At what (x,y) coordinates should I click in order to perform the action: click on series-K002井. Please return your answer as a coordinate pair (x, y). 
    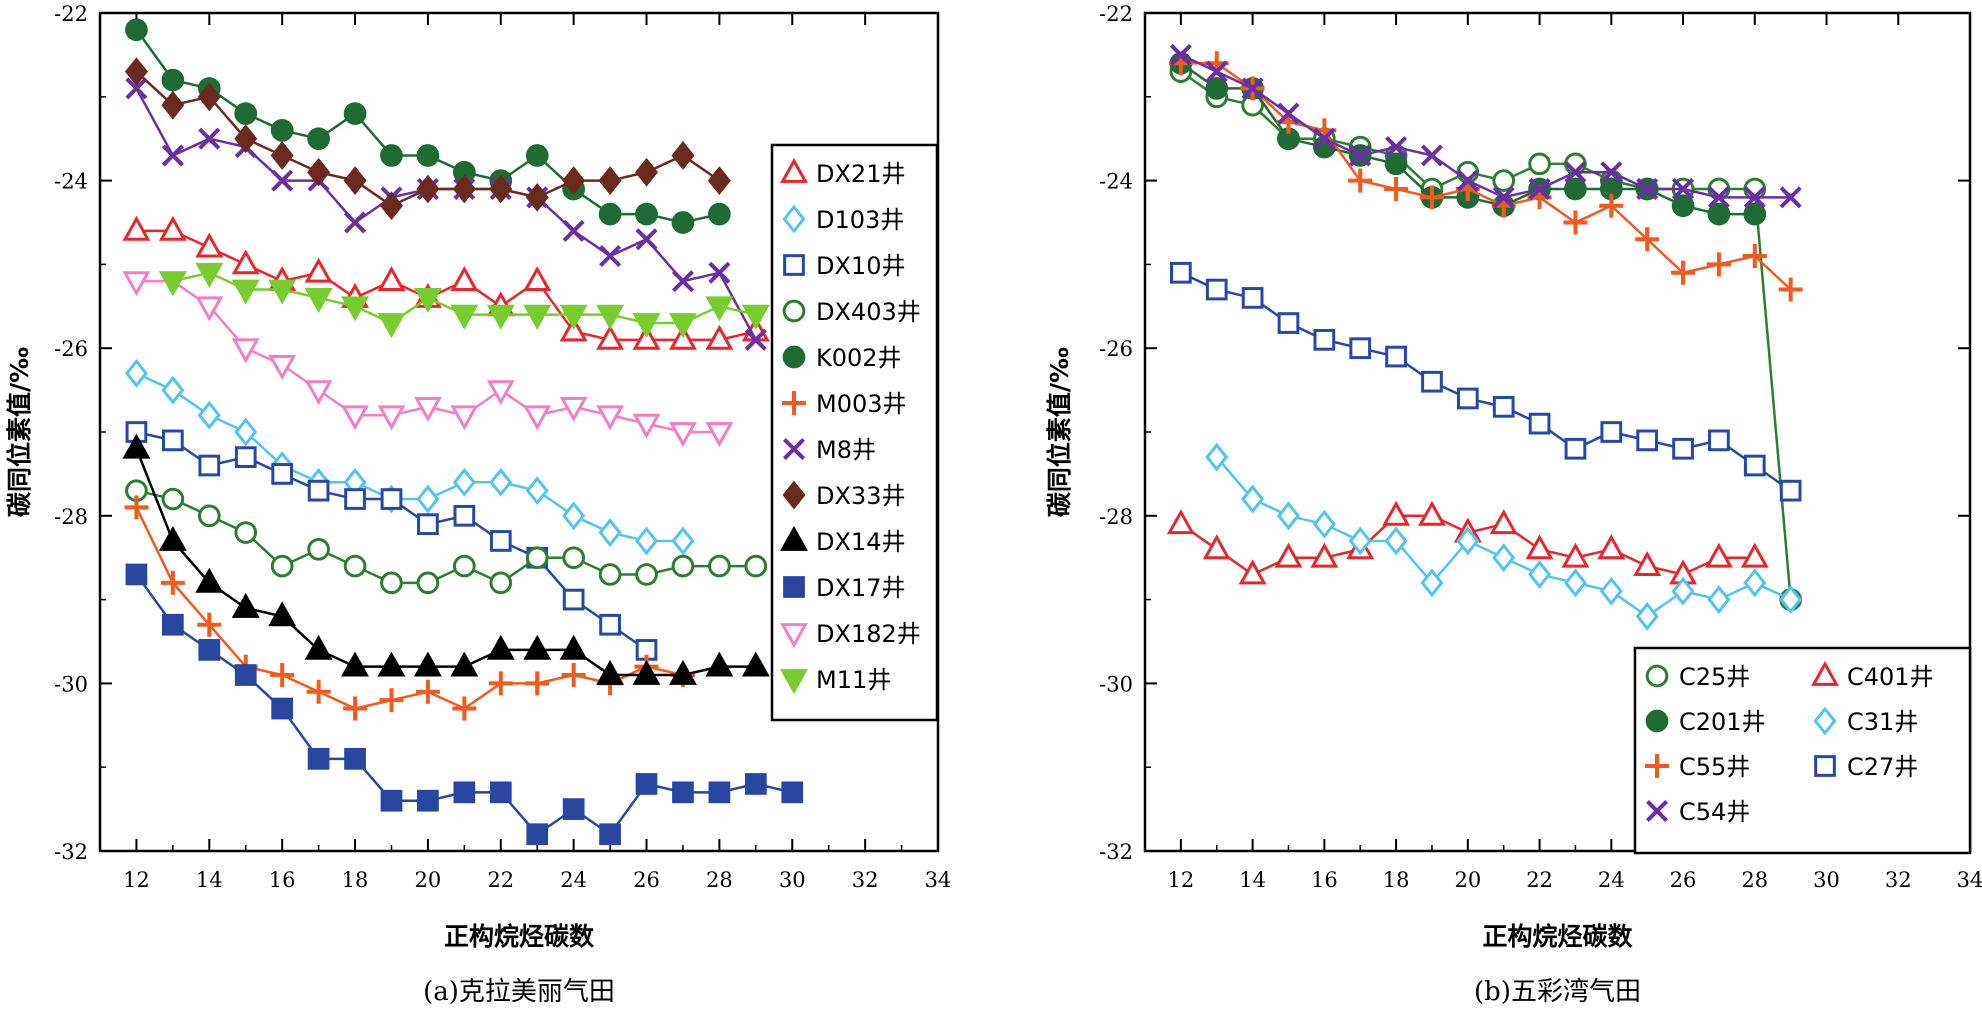
    Looking at the image, I should click on (428, 126).